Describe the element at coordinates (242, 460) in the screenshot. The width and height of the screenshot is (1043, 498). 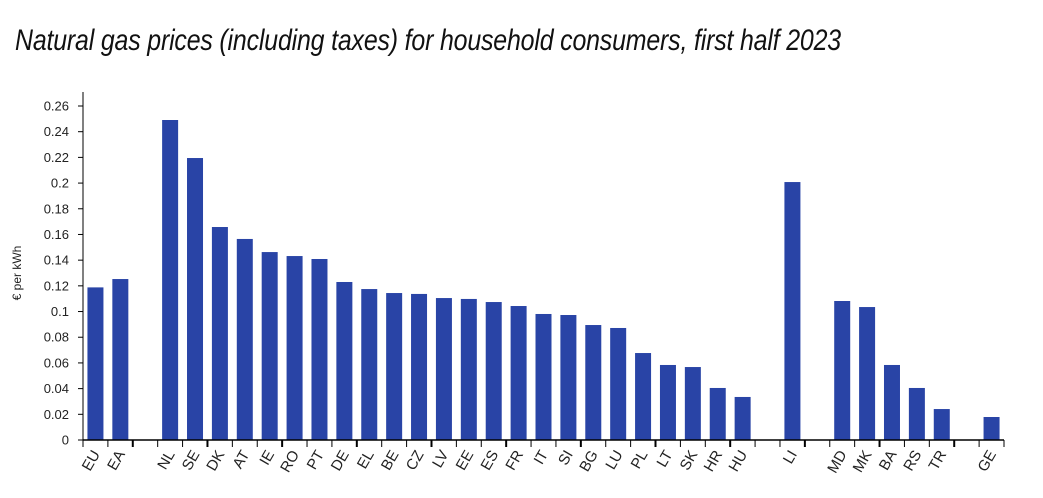
I see `x-tick-label: AT` at that location.